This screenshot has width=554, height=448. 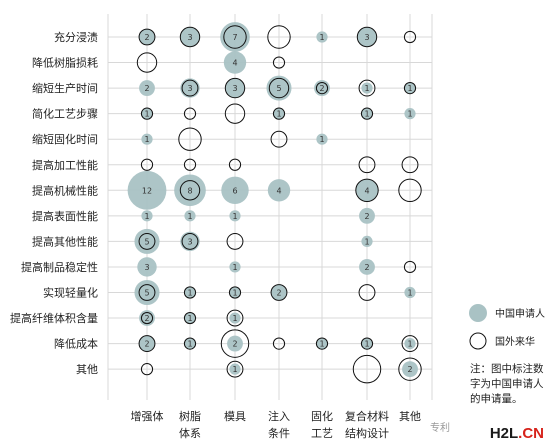 I want to click on legend-domestic-swatch, so click(x=478, y=313).